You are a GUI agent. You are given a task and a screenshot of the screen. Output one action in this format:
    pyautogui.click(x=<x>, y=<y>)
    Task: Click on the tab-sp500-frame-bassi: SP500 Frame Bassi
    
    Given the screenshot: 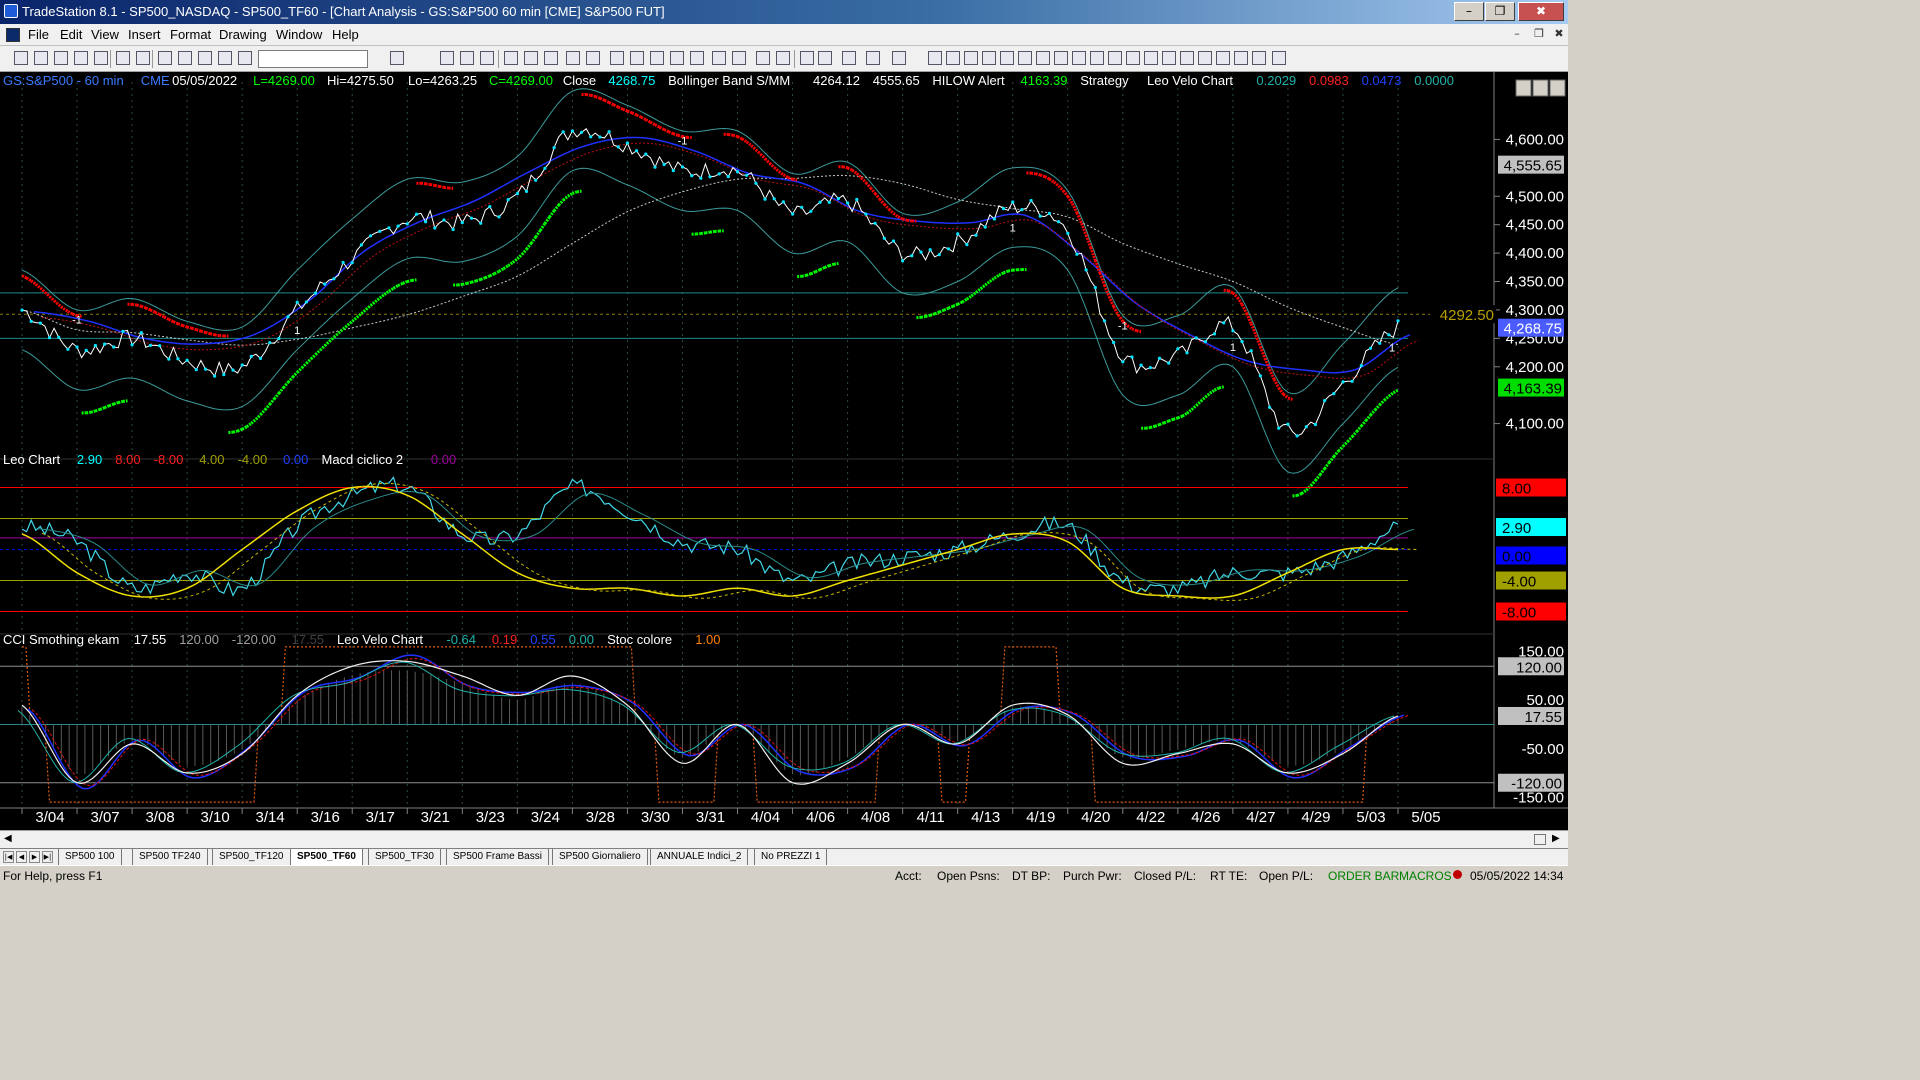 What is the action you would take?
    pyautogui.click(x=497, y=857)
    